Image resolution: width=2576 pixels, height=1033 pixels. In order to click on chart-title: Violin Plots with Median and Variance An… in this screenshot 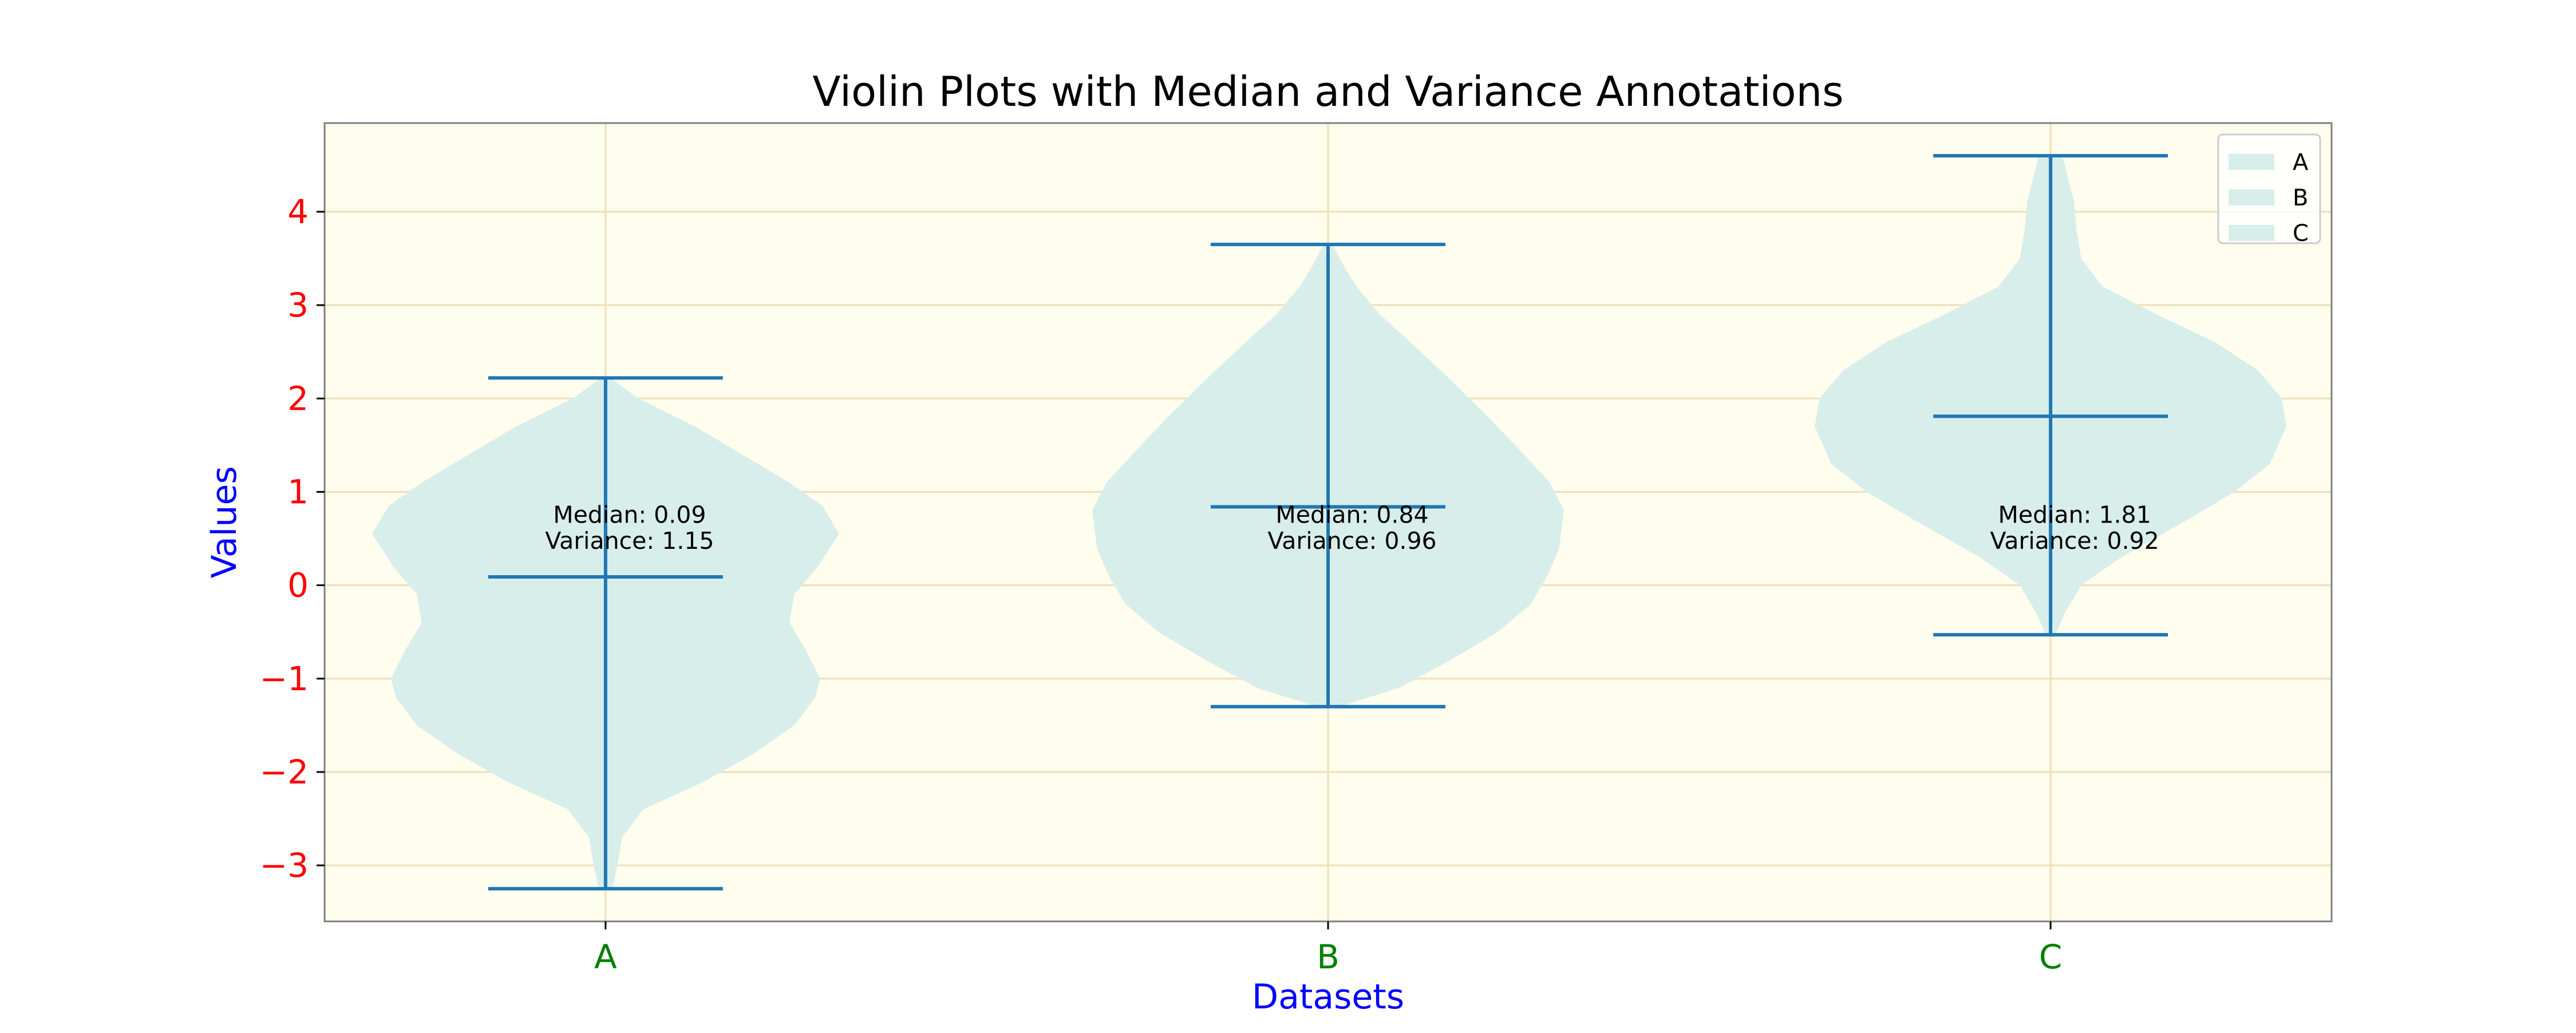, I will do `click(1327, 92)`.